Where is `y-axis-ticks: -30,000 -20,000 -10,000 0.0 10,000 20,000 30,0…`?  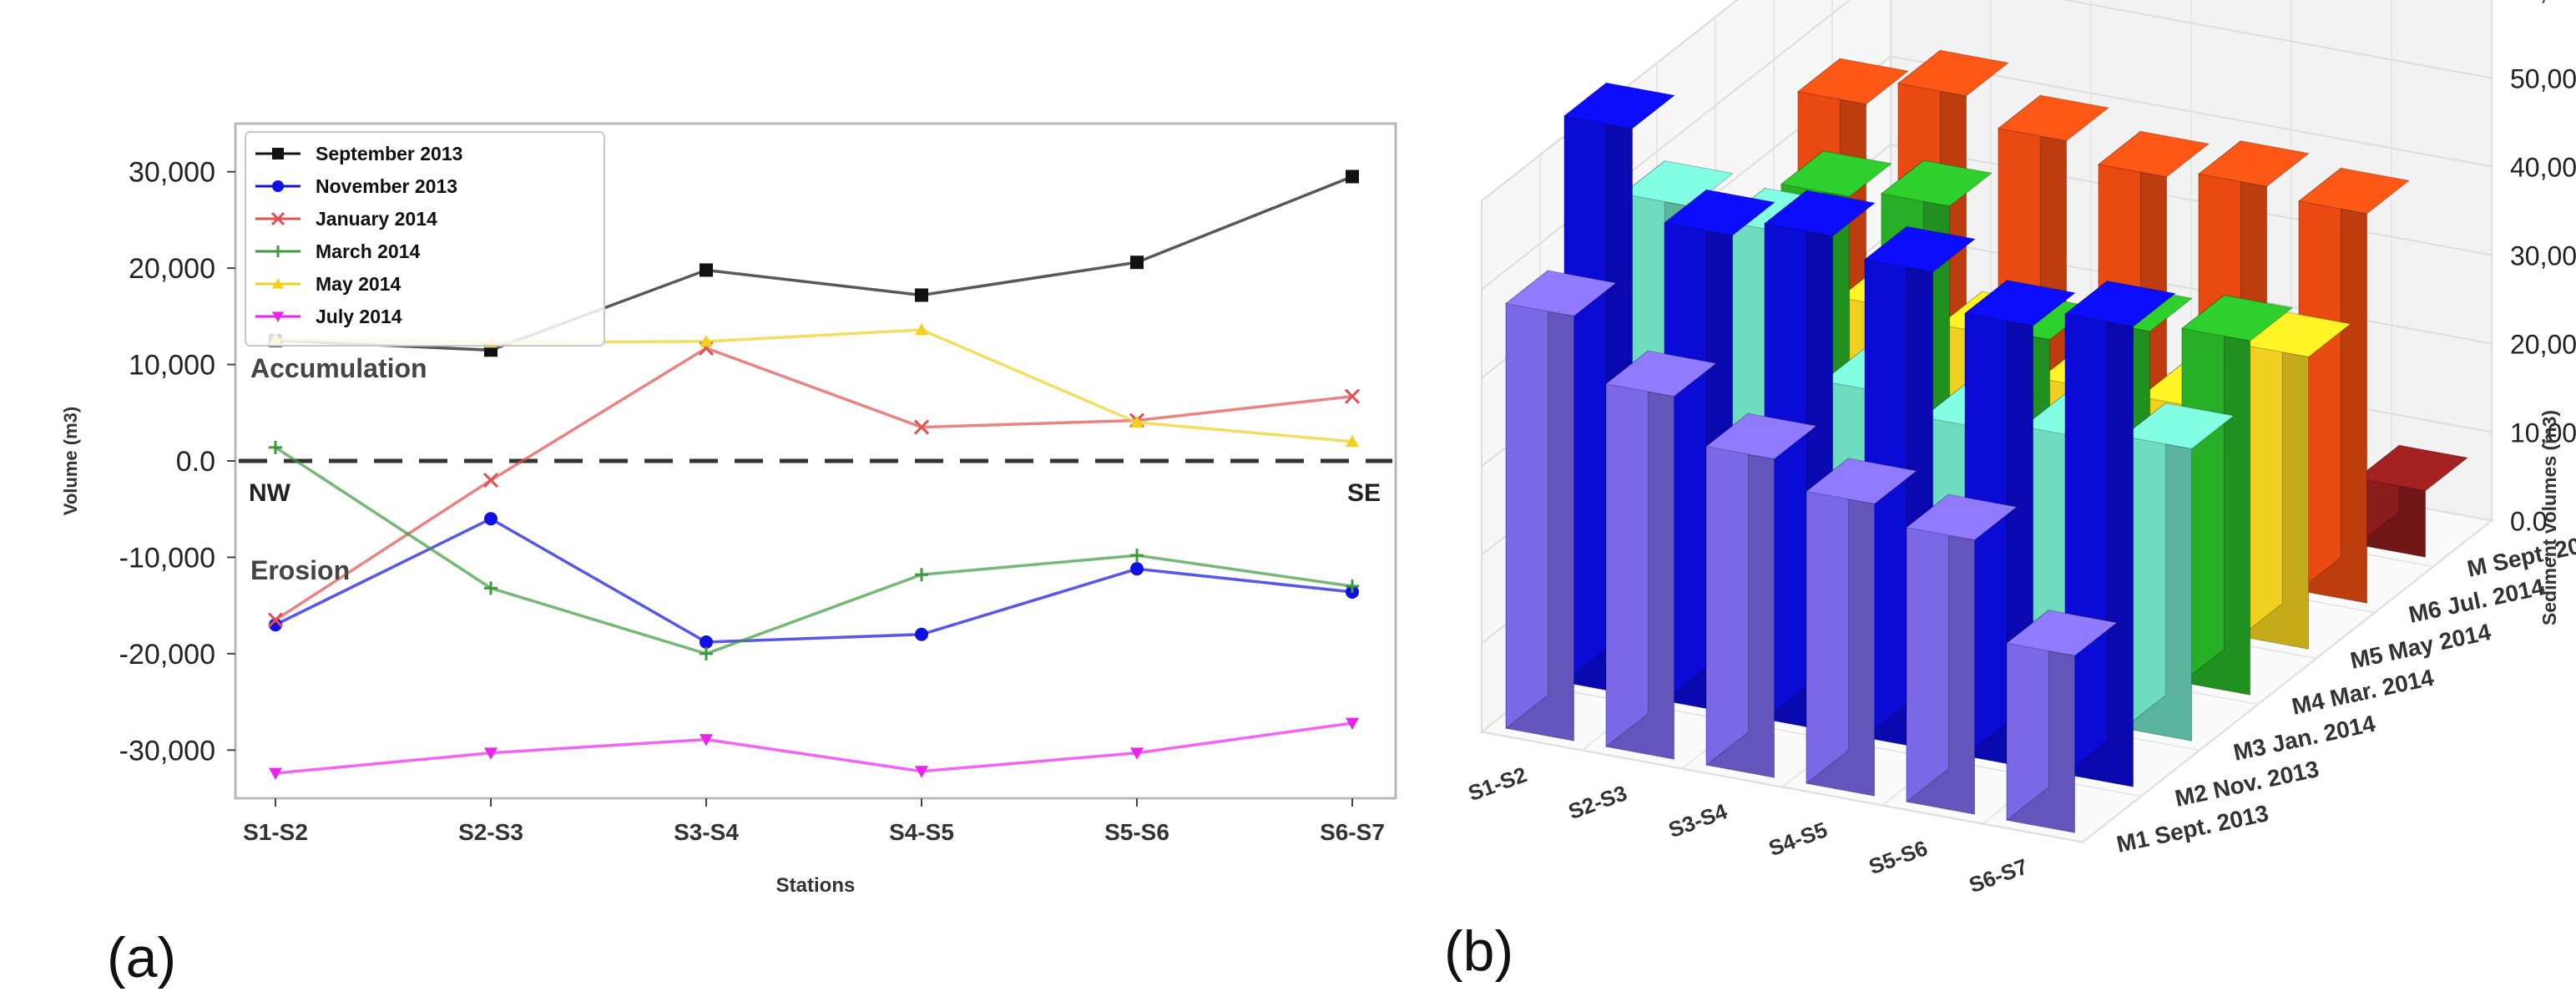
y-axis-ticks: -30,000 -20,000 -10,000 0.0 10,000 20,000 30,0… is located at coordinates (177, 462).